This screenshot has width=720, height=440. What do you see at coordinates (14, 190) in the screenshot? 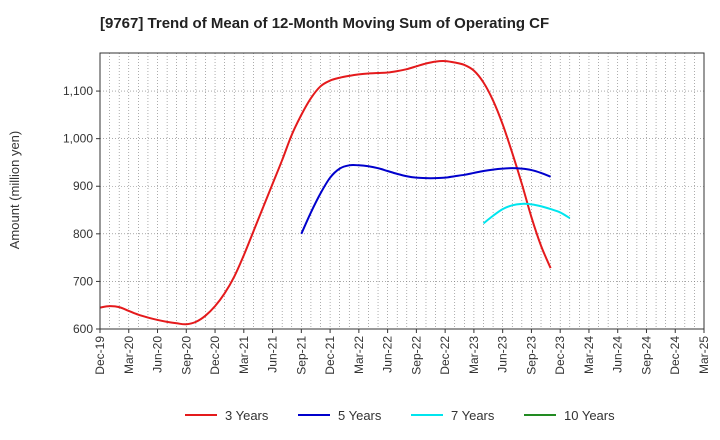
I see `y-axis-label: Amount (million yen)` at bounding box center [14, 190].